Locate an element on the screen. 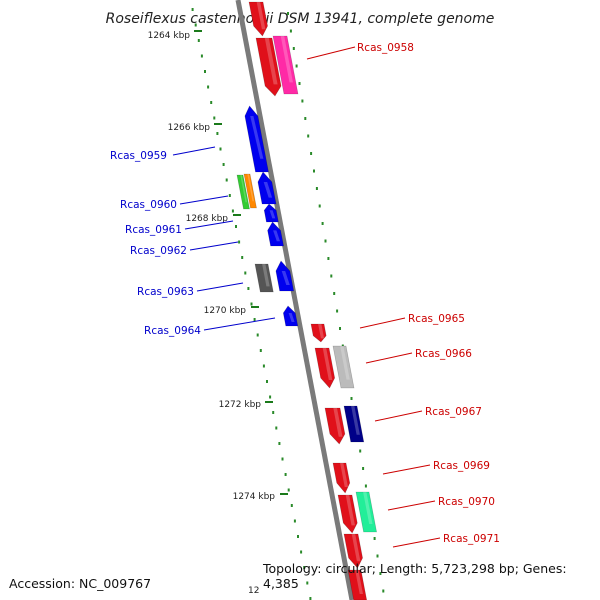 Image resolution: width=600 pixels, height=600 pixels. gene-label: Rcas_0961 is located at coordinates (153, 230).